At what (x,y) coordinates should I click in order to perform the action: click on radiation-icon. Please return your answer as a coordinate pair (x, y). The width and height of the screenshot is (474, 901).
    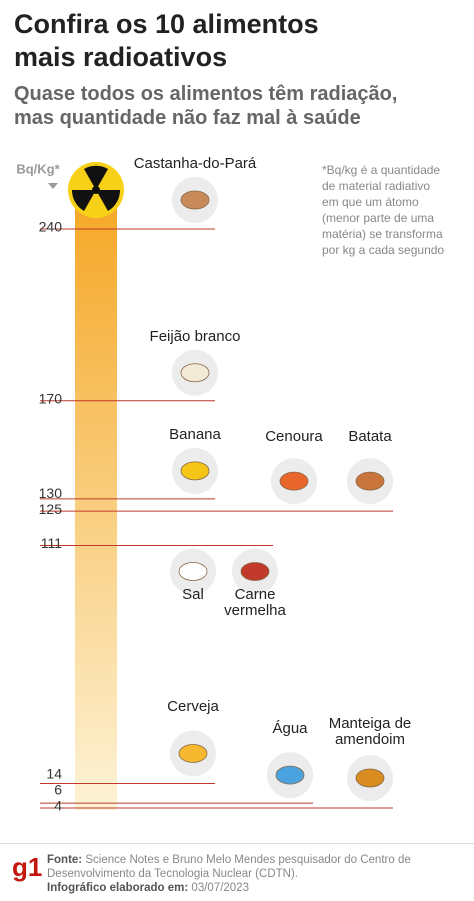
    Looking at the image, I should click on (96, 190).